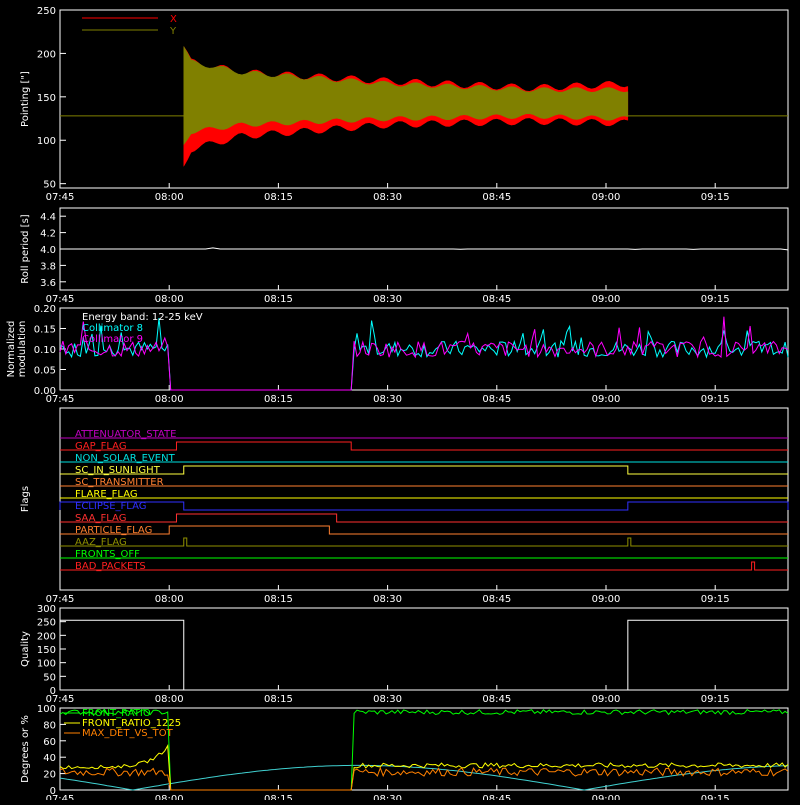 The image size is (800, 805). Describe the element at coordinates (406, 95) in the screenshot. I see `pointing-y-envelope` at that location.